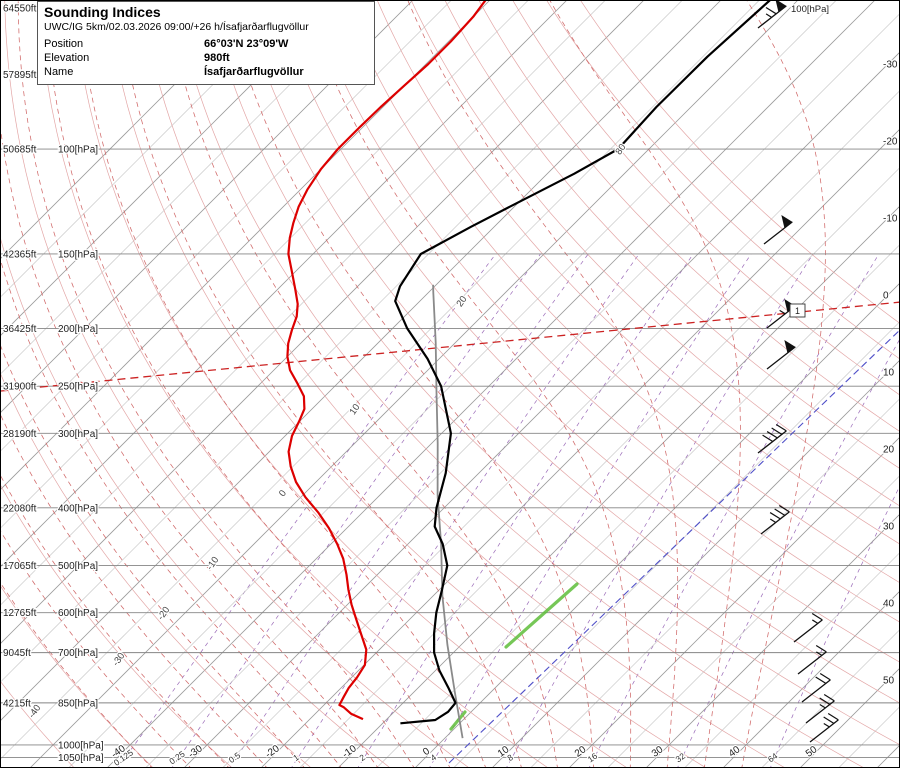 This screenshot has height=768, width=900. I want to click on altitude-ft-label: 42365ft, so click(20, 254).